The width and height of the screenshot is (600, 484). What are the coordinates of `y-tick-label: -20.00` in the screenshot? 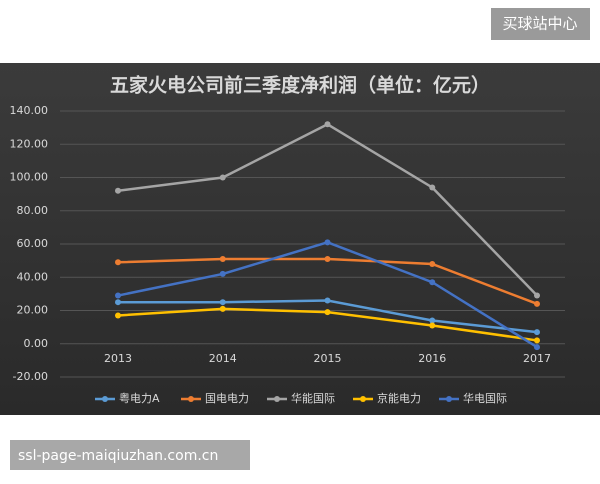 It's located at (30, 376).